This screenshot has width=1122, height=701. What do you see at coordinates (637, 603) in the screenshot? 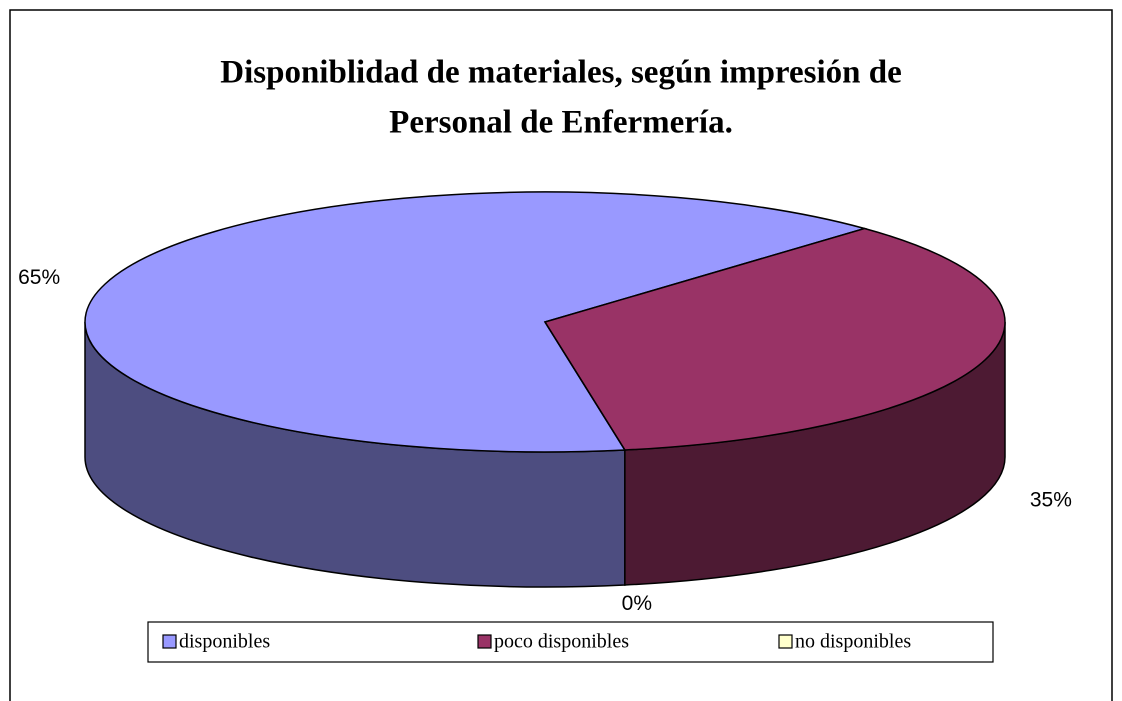
I see `data-label: 0%` at bounding box center [637, 603].